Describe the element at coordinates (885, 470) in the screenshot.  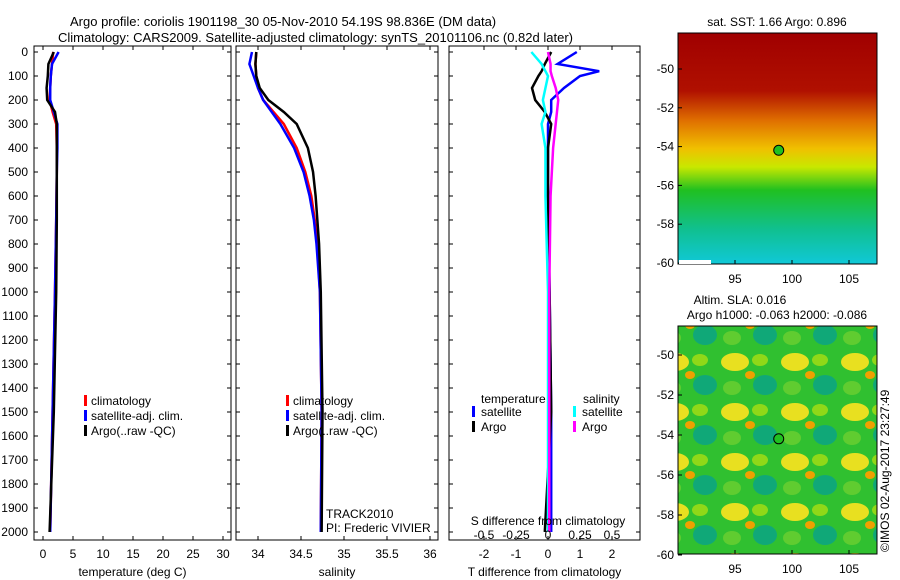
I see `credit-text: ©IMOS 02-Aug-2017 23:27:49` at that location.